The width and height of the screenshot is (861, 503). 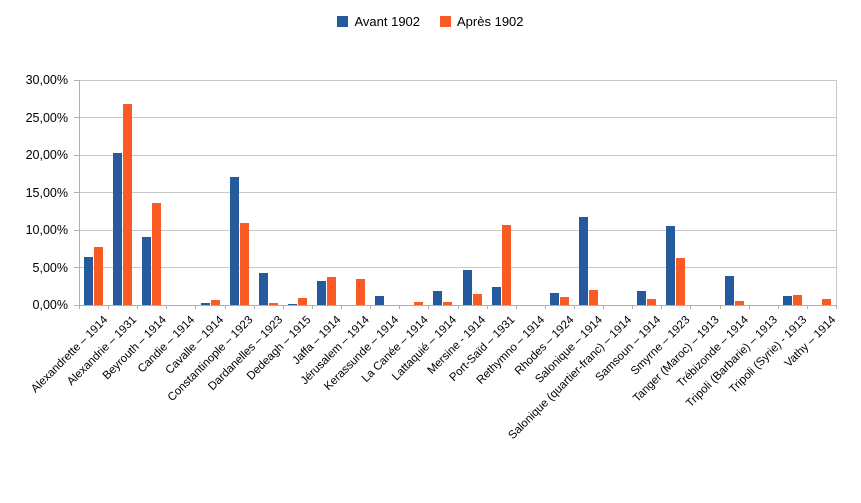 What do you see at coordinates (430, 21) in the screenshot?
I see `chart-legend: Avant 1902 Après 1902` at bounding box center [430, 21].